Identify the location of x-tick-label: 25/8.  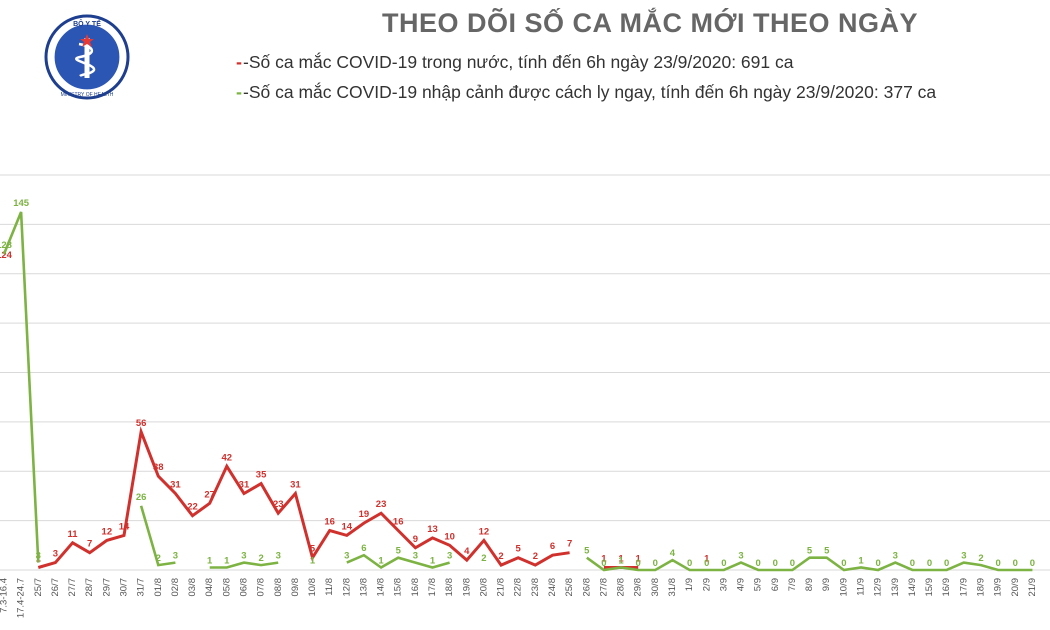
(569, 587).